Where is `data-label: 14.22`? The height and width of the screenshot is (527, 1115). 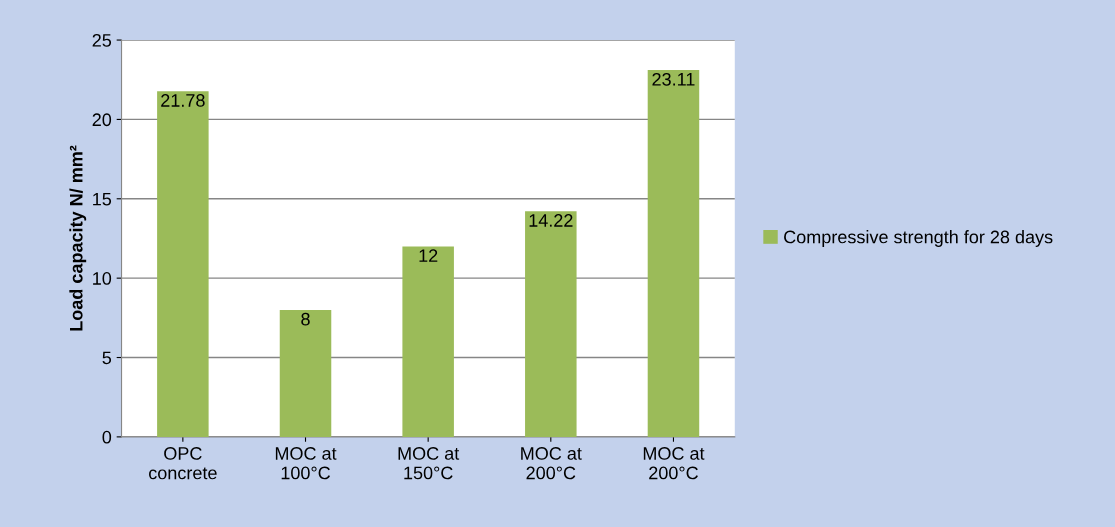
data-label: 14.22 is located at coordinates (551, 220).